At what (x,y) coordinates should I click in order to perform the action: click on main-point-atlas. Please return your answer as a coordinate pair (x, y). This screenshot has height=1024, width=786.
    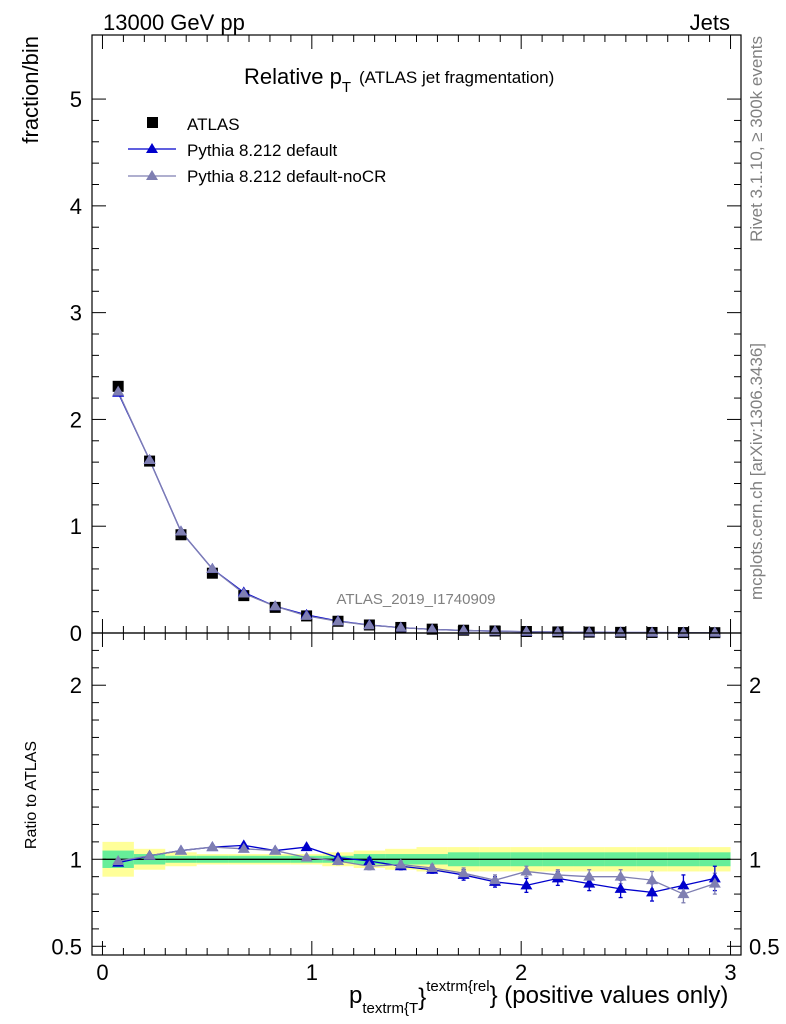
    Looking at the image, I should click on (212, 573).